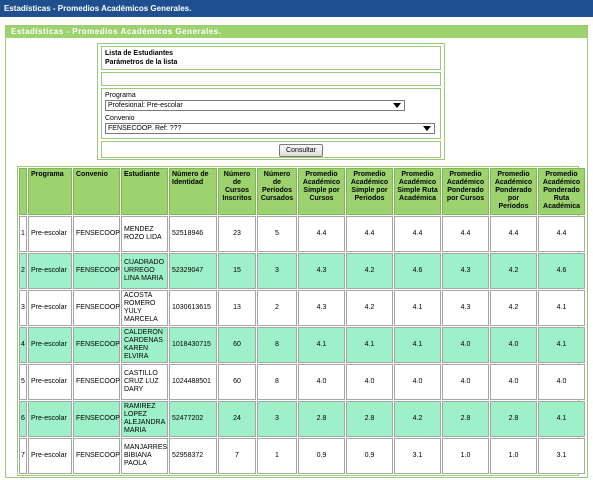  I want to click on programa-label: Programa, so click(120, 95).